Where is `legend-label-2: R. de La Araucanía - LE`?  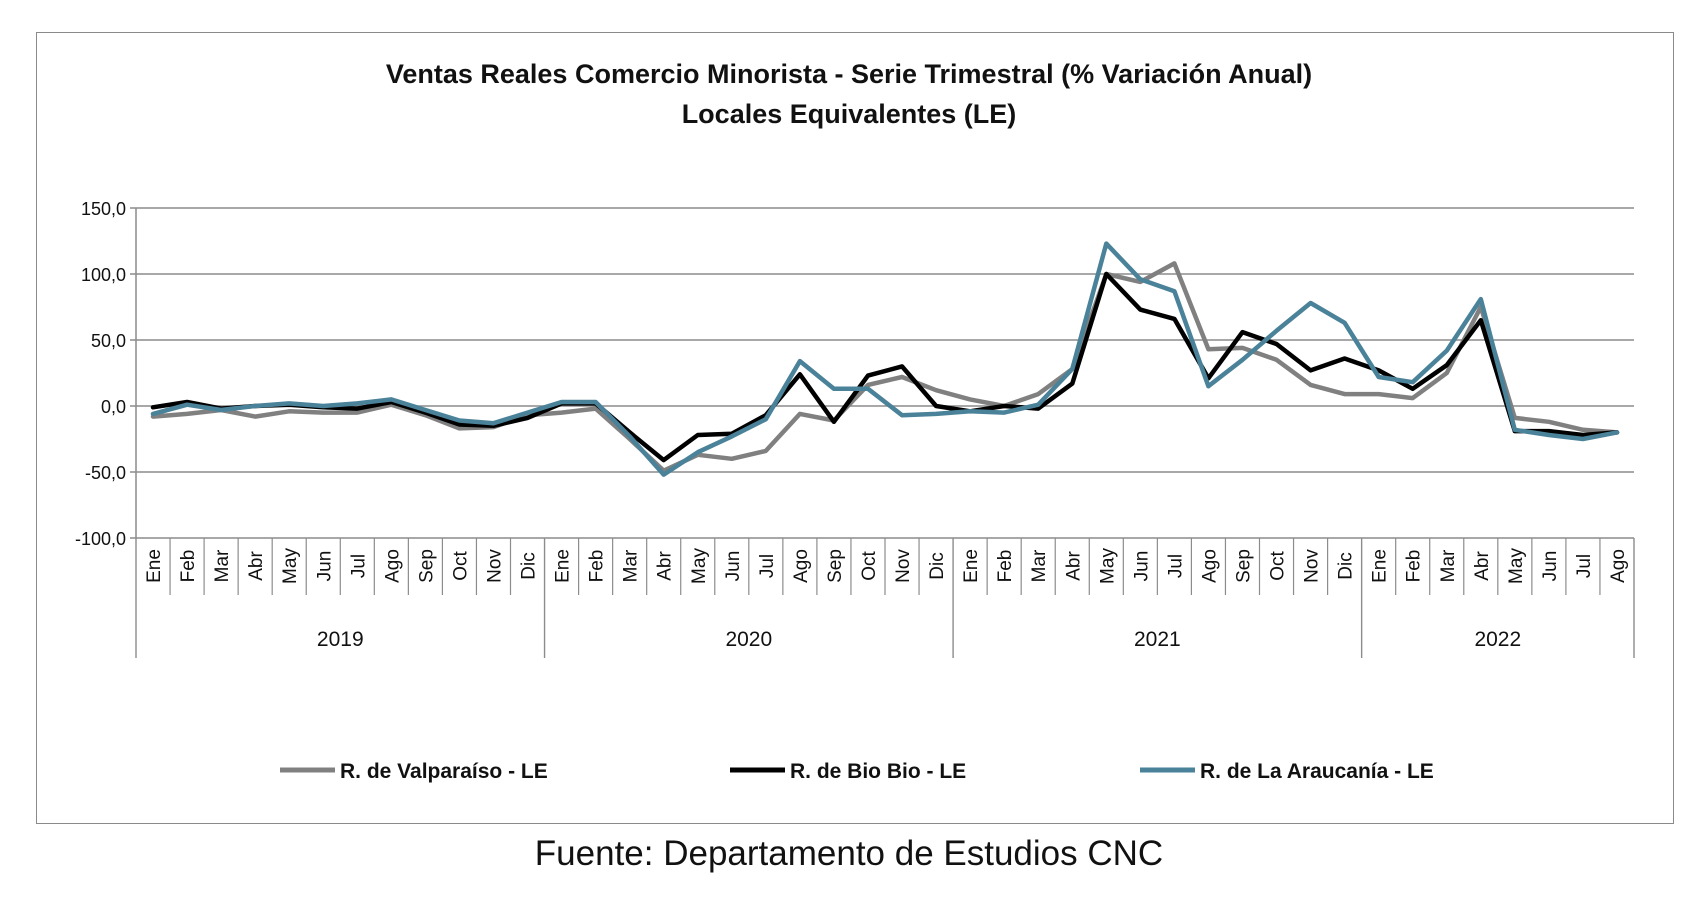 legend-label-2: R. de La Araucanía - LE is located at coordinates (1317, 771).